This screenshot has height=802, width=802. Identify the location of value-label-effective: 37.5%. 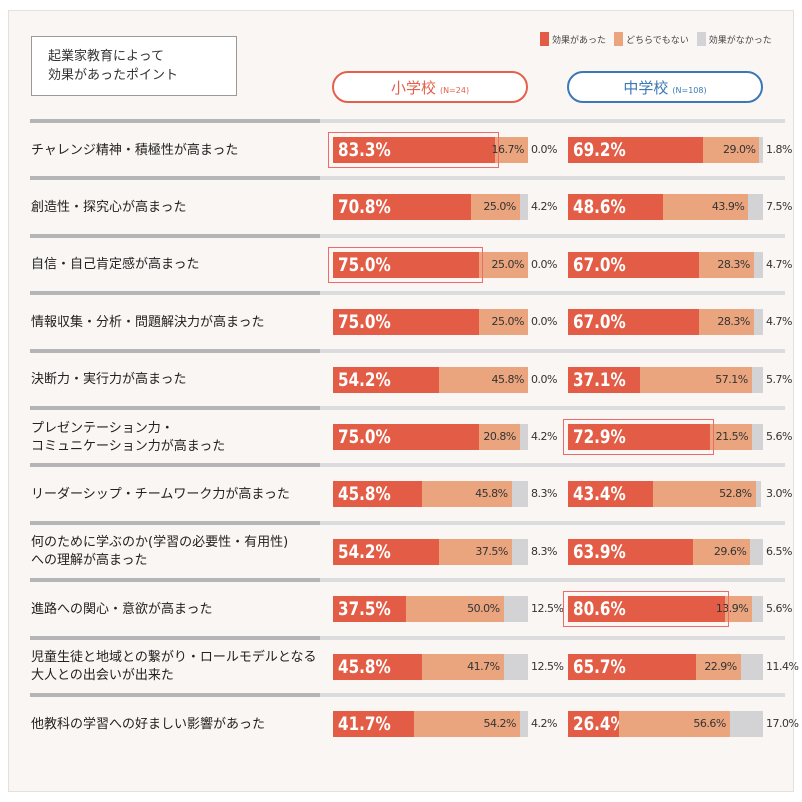
(364, 609).